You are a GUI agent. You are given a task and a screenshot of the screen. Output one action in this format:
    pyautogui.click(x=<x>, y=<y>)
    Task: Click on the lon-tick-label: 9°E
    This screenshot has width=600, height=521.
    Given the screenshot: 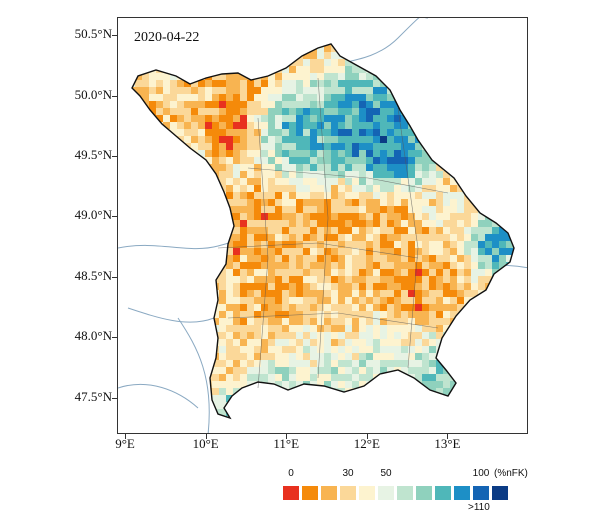 What is the action you would take?
    pyautogui.click(x=125, y=443)
    